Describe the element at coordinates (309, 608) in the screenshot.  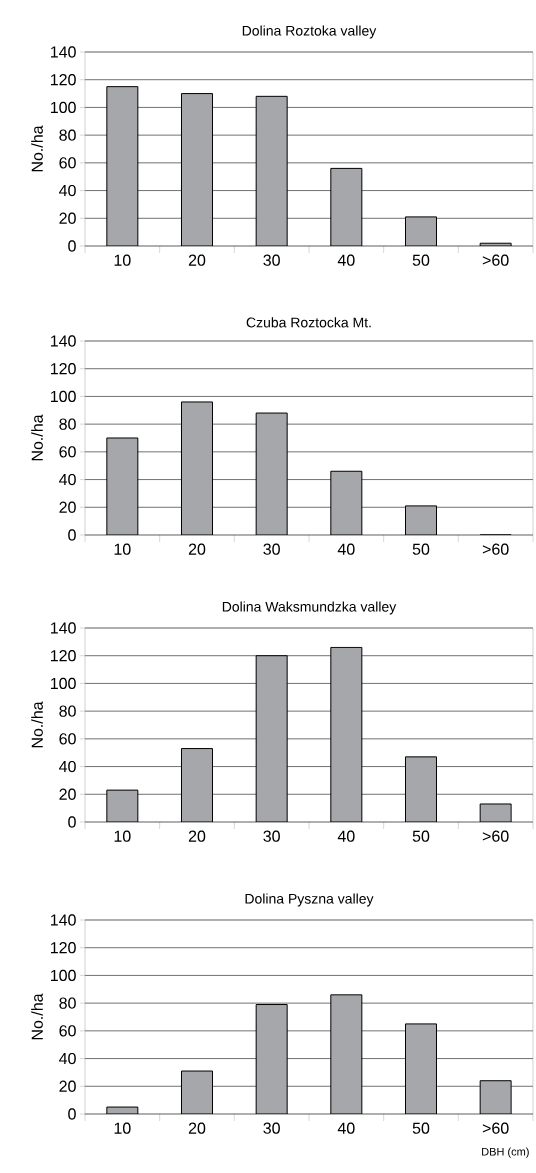
I see `chart-title: Dolina Waksmundzka valley` at that location.